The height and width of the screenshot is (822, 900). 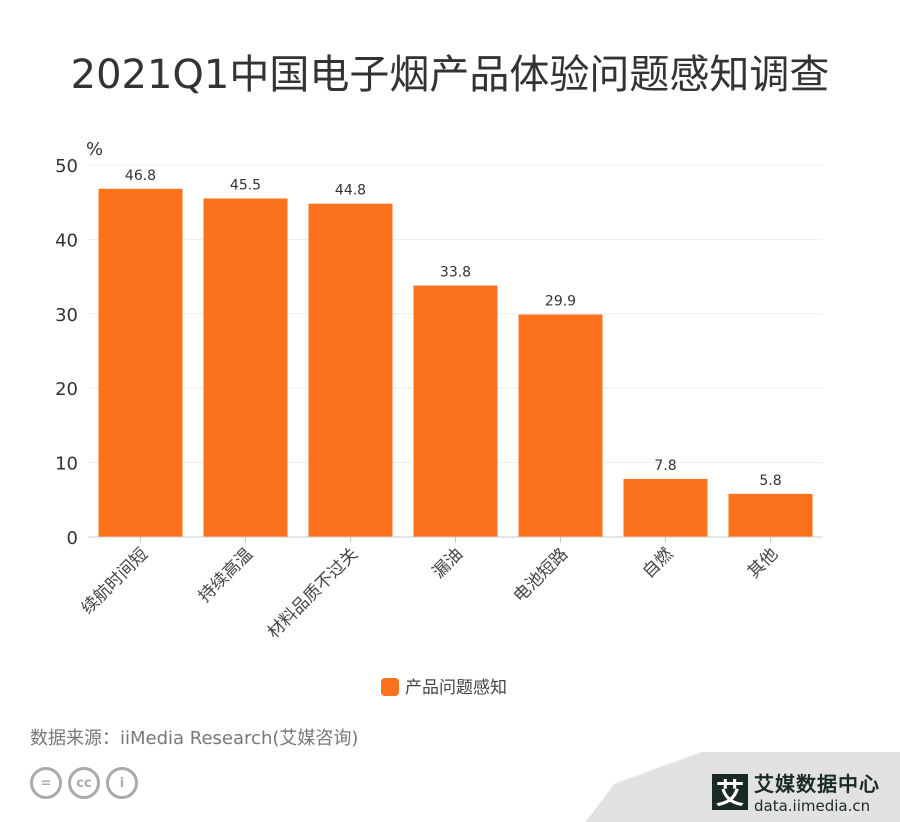 I want to click on logo-mark: 艾, so click(x=730, y=791).